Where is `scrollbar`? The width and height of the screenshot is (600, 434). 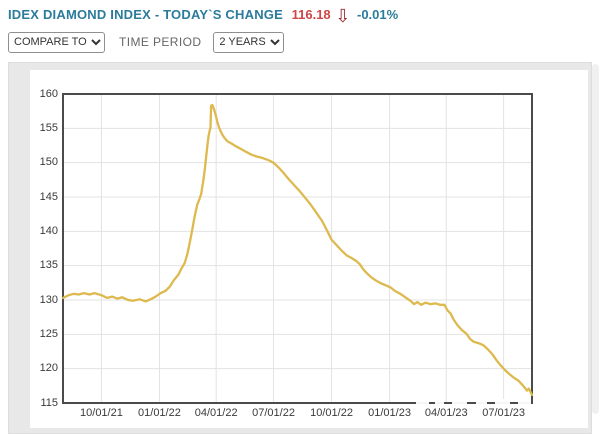 scrollbar is located at coordinates (595, 239).